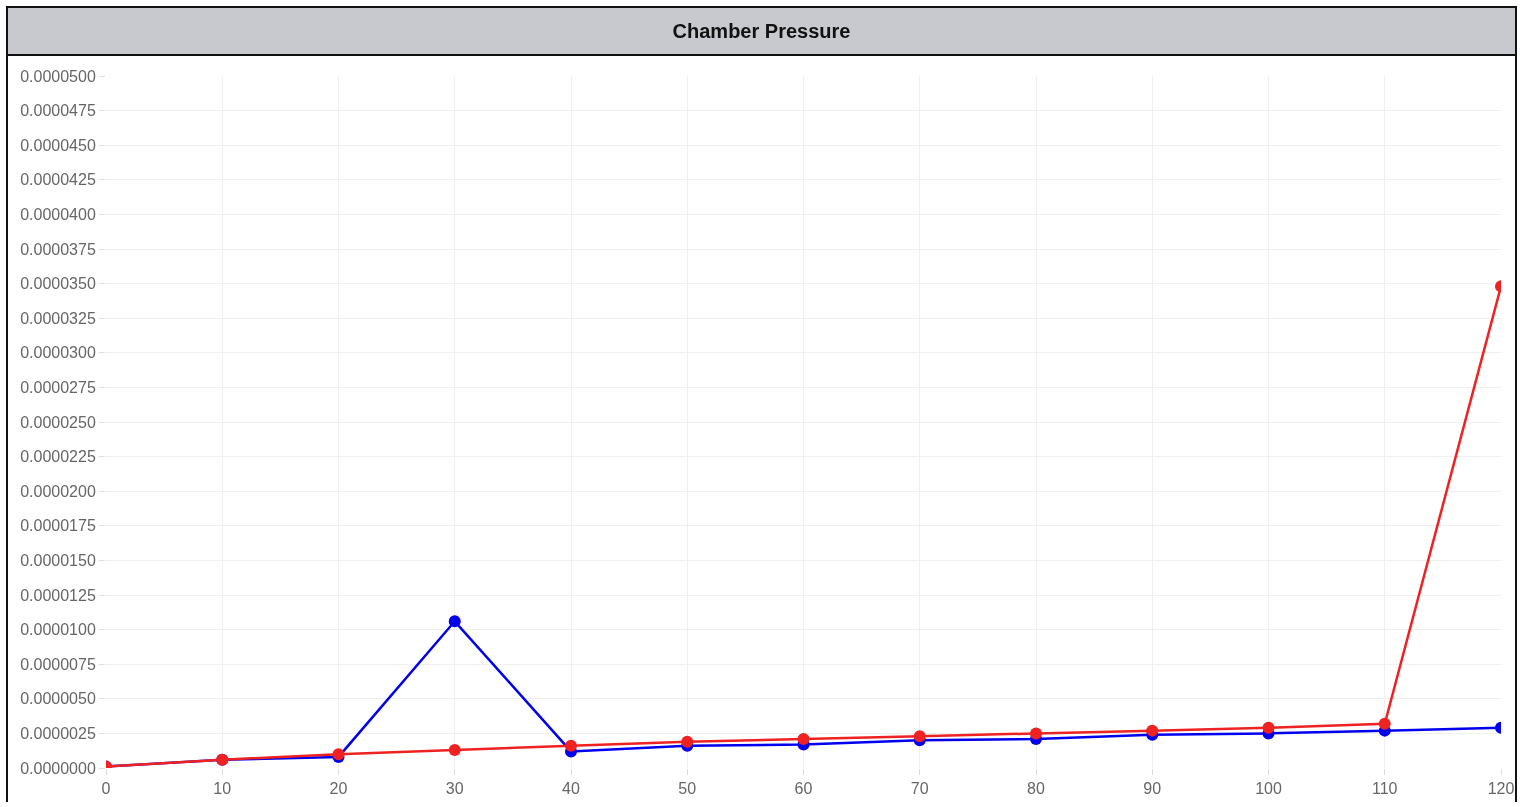  Describe the element at coordinates (58, 664) in the screenshot. I see `y-tick-label: 0.0000075` at that location.